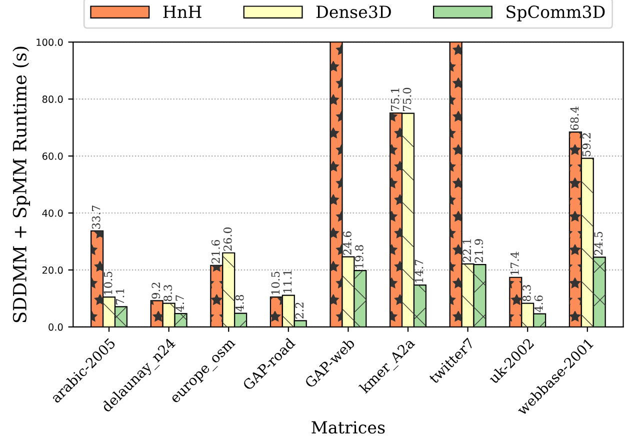  Describe the element at coordinates (120, 296) in the screenshot. I see `data-label: 7.1` at that location.